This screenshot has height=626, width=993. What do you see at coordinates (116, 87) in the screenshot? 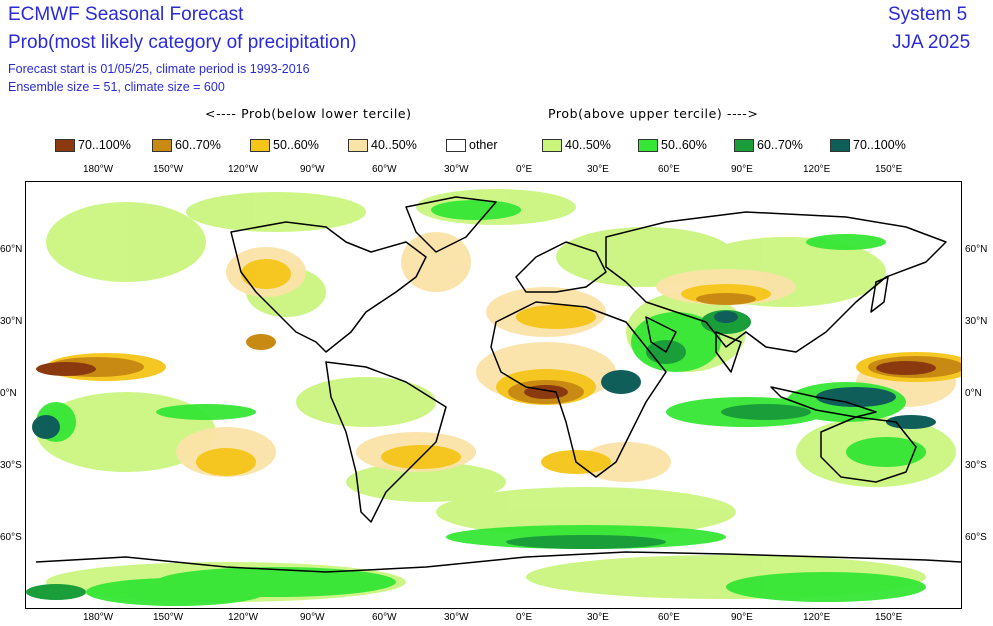
I see `ensemble-info: Ensemble size = 51, climate size = 600` at bounding box center [116, 87].